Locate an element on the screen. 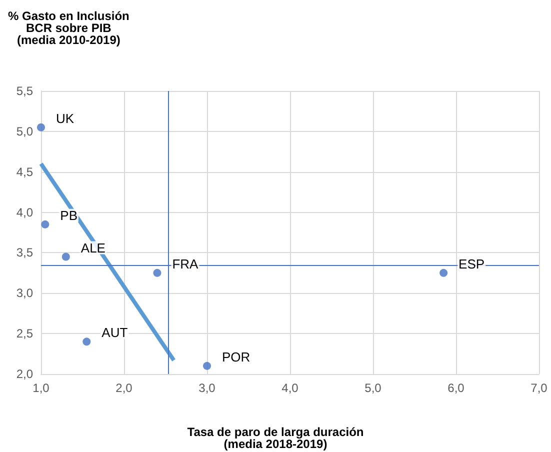 The width and height of the screenshot is (551, 452). annotation: ALE is located at coordinates (93, 248).